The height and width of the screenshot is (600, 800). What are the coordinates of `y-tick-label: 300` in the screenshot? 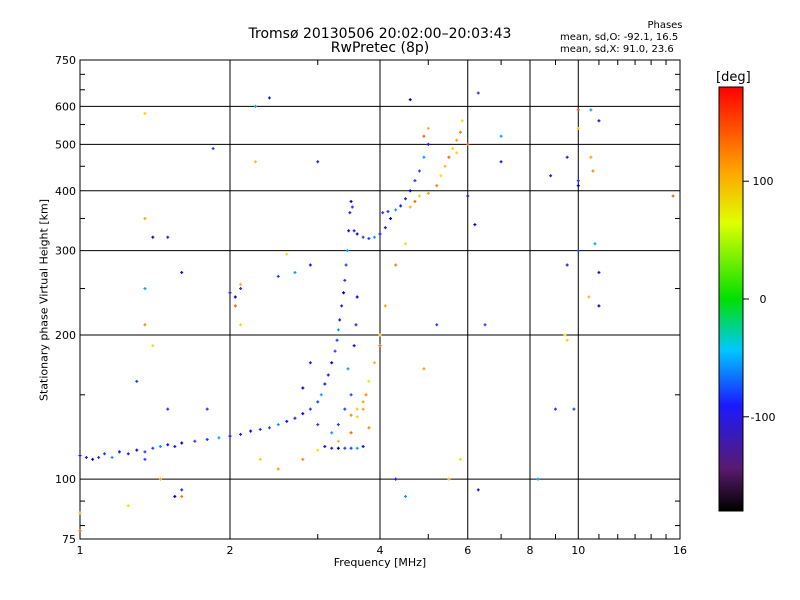 It's located at (65, 251).